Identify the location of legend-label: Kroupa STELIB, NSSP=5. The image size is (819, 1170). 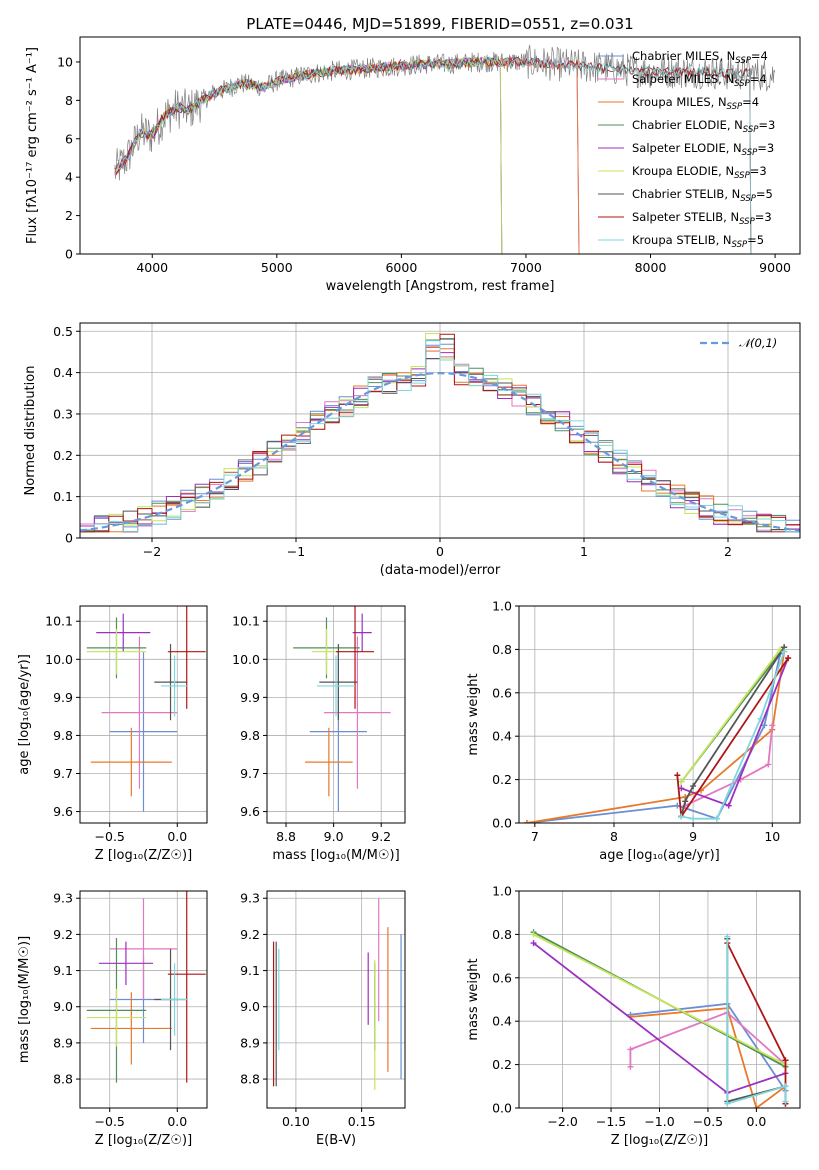
(698, 241).